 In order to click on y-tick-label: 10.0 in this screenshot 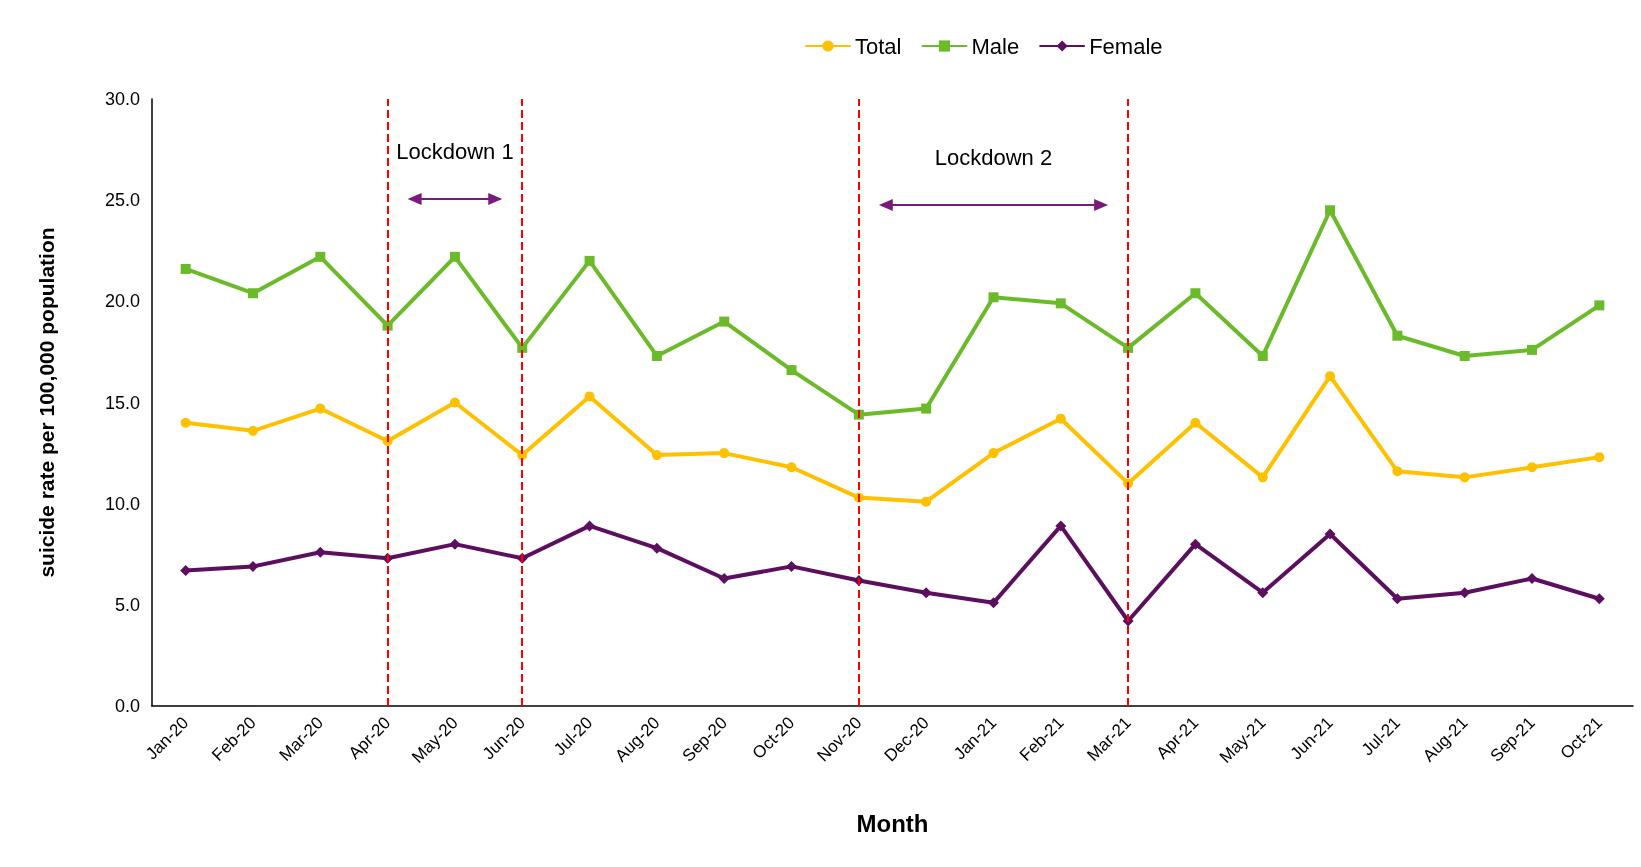, I will do `click(122, 503)`.